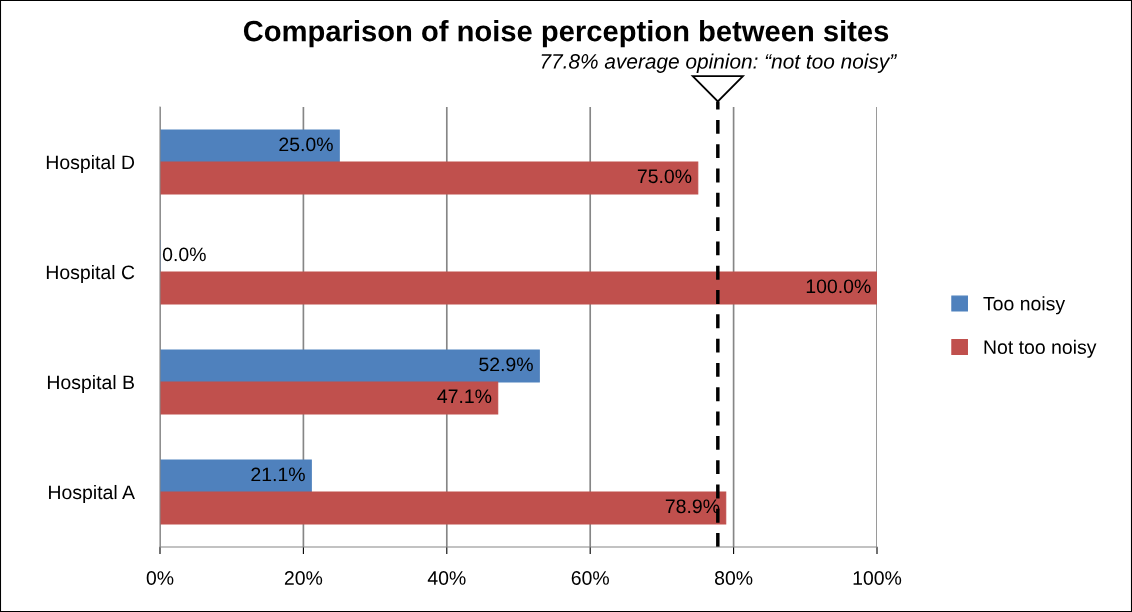 The height and width of the screenshot is (612, 1132). Describe the element at coordinates (877, 578) in the screenshot. I see `x-tick-label: 100%` at that location.